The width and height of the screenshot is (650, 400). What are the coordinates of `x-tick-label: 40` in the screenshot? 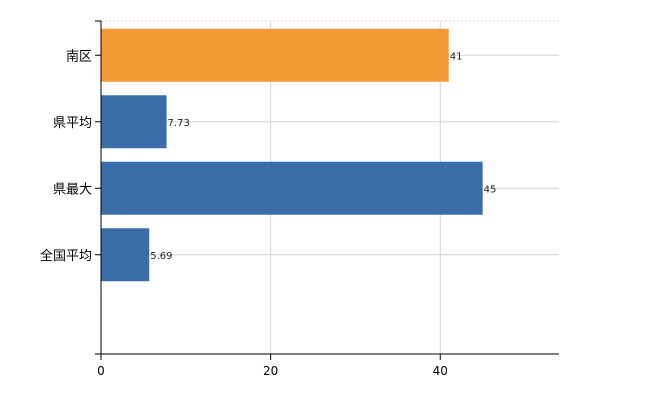 It's located at (440, 371).